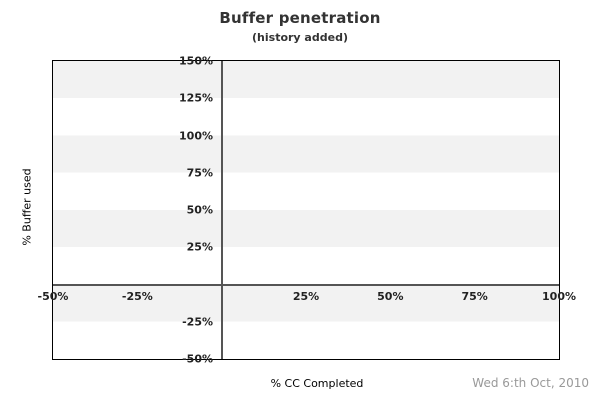 The image size is (600, 400). I want to click on y-tick-label: 100%, so click(196, 135).